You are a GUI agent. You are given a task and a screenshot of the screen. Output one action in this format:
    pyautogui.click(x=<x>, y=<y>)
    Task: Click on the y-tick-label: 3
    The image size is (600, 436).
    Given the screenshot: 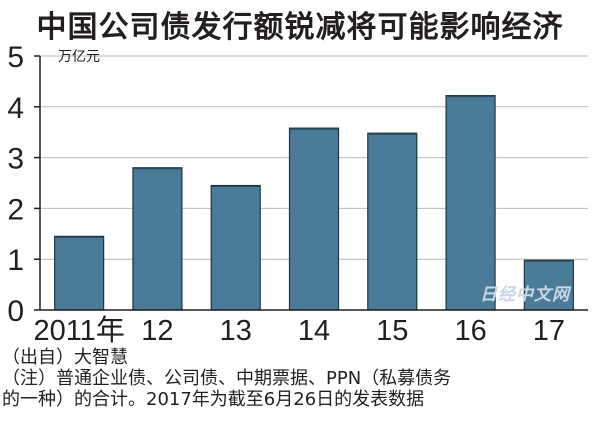 What is the action you would take?
    pyautogui.click(x=15, y=159)
    